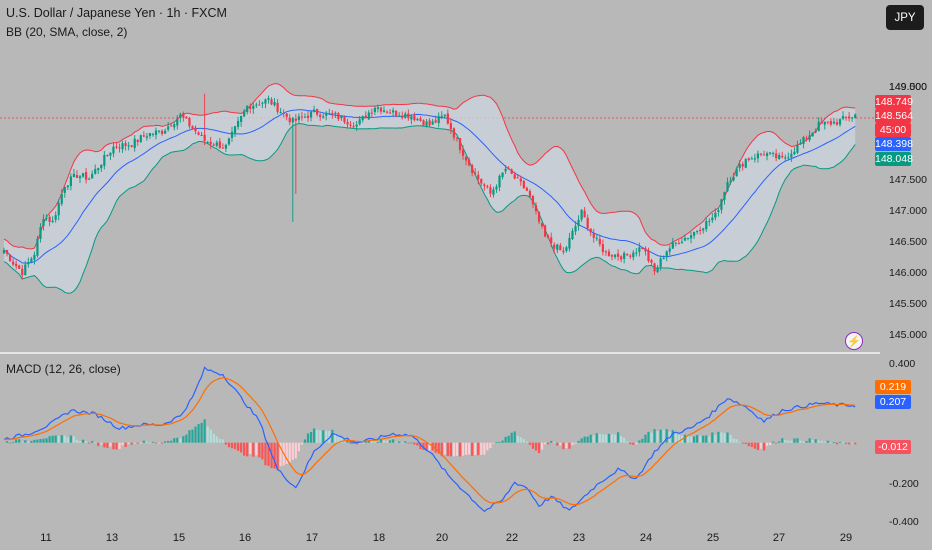 This screenshot has width=932, height=550. Describe the element at coordinates (63, 369) in the screenshot. I see `macd-legend: MACD (12, 26, close)` at that location.